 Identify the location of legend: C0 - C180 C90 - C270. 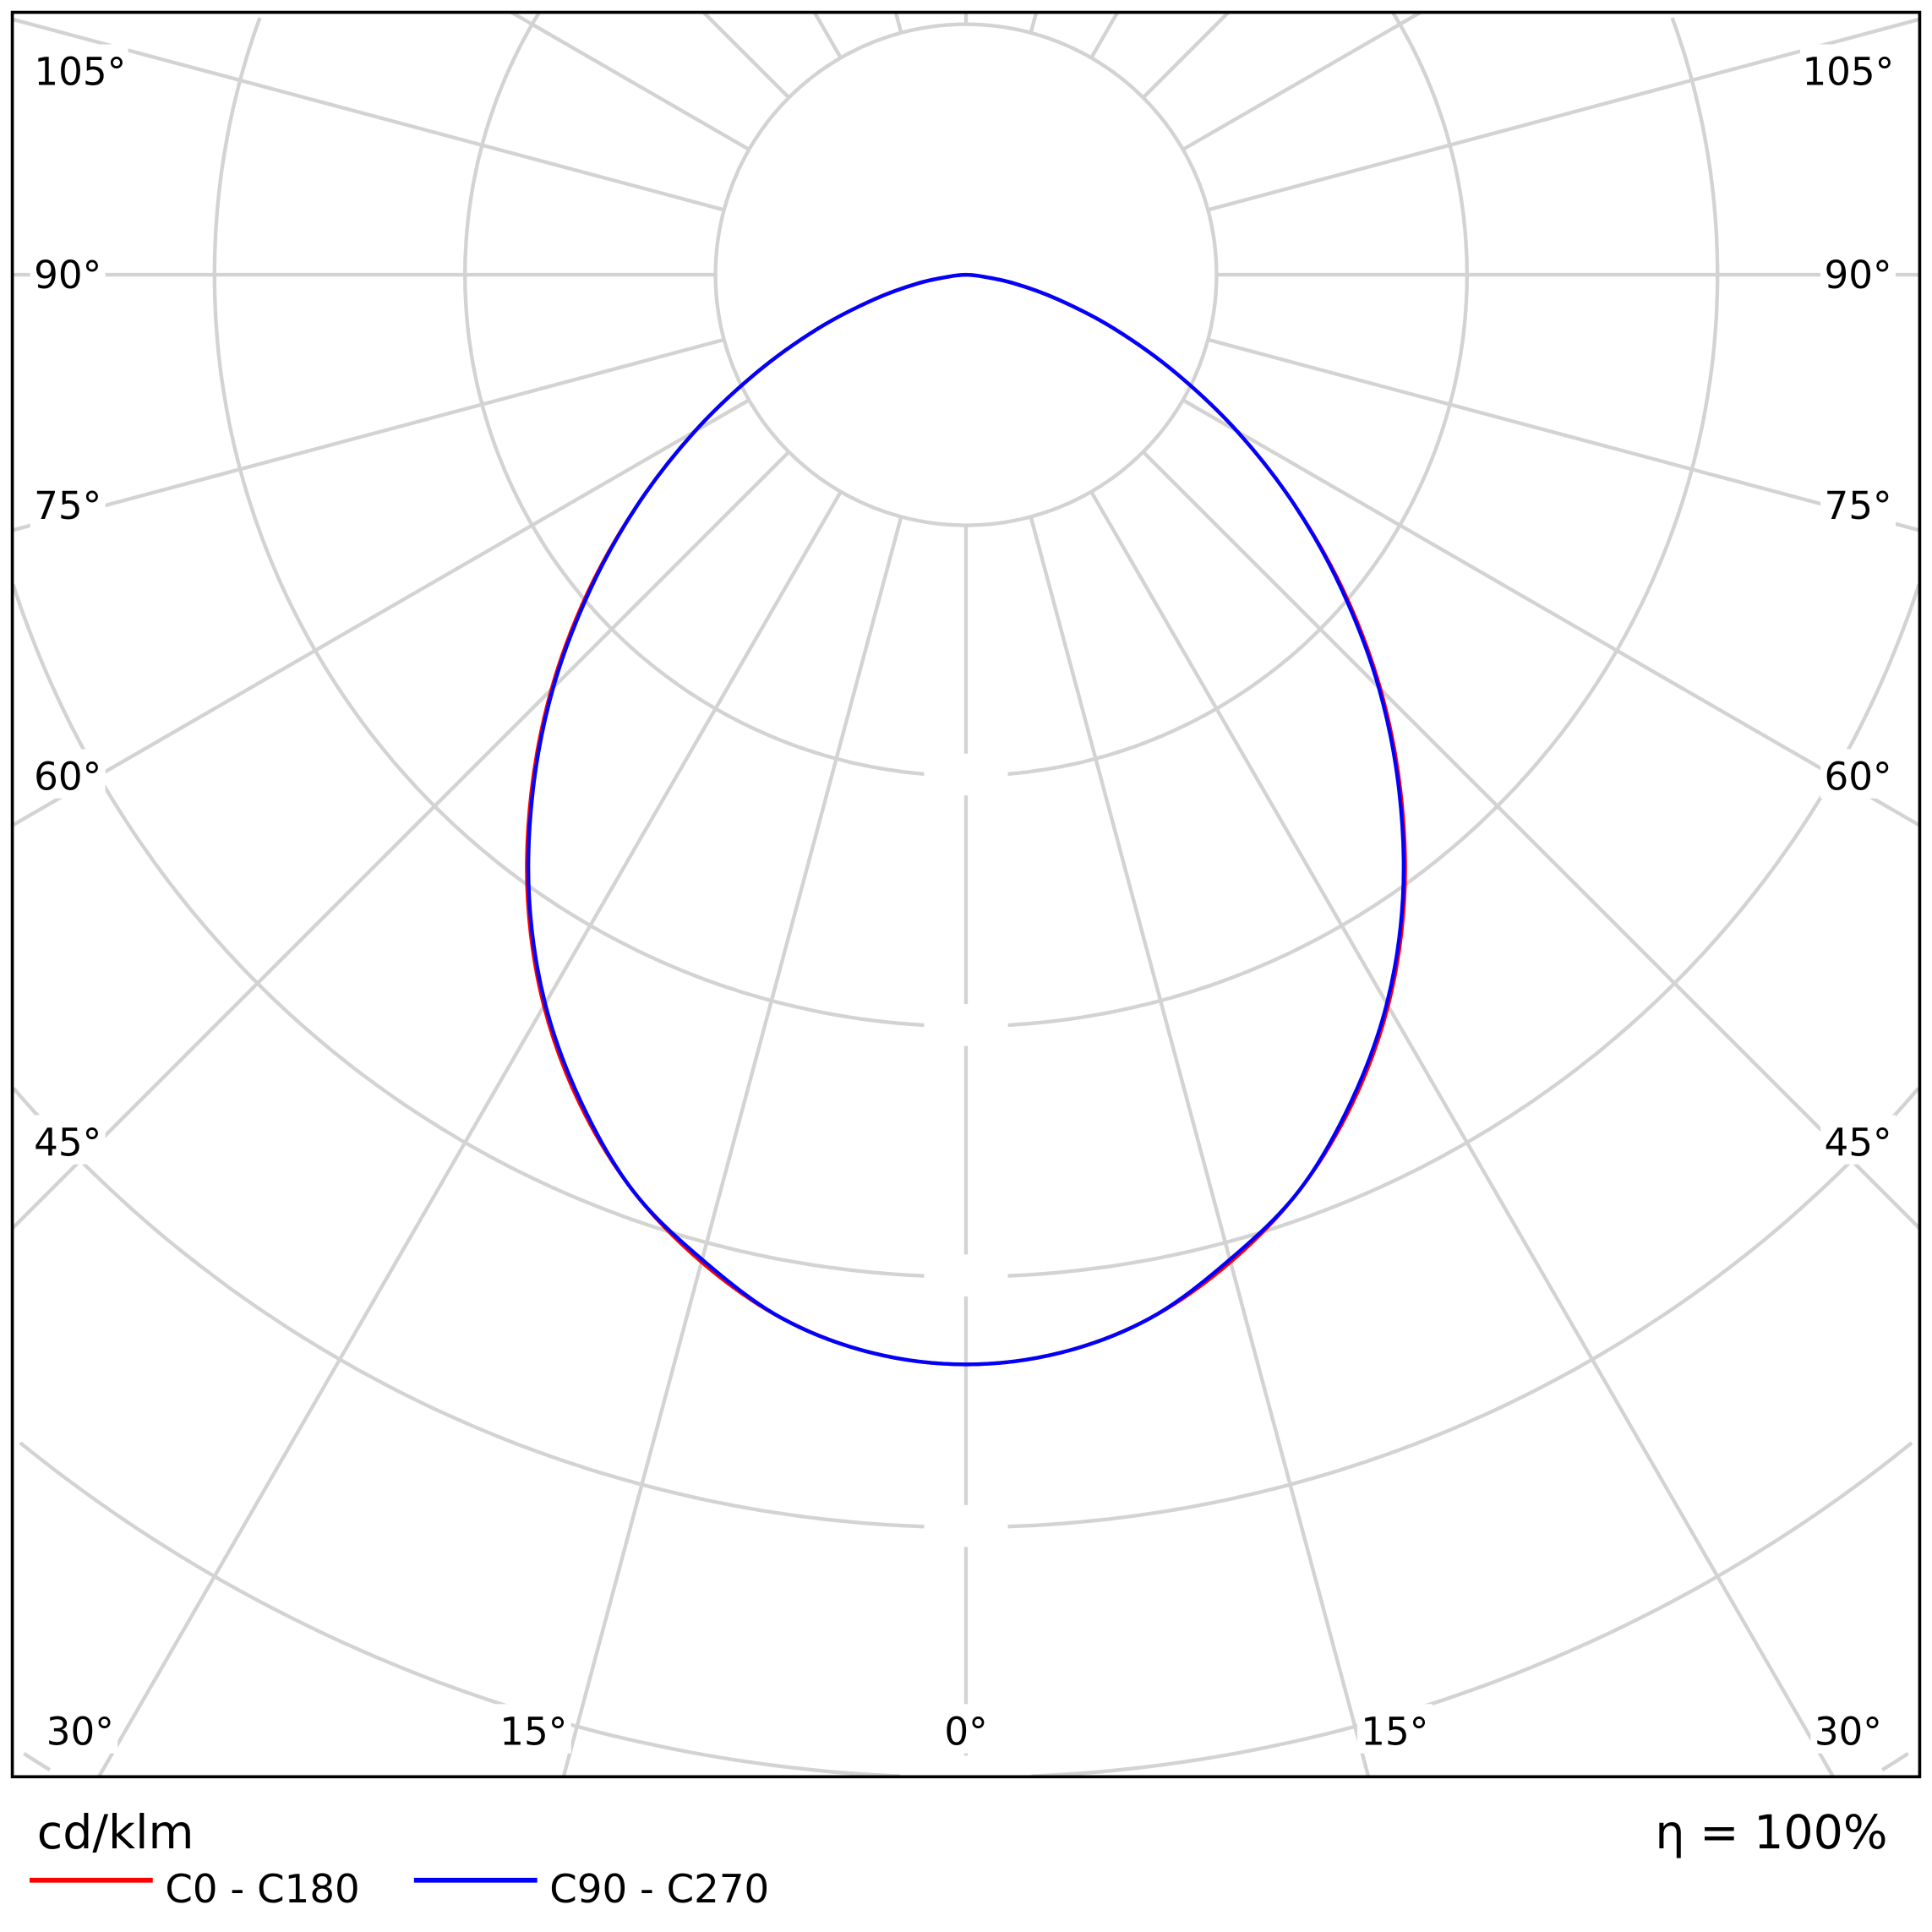
(399, 1890).